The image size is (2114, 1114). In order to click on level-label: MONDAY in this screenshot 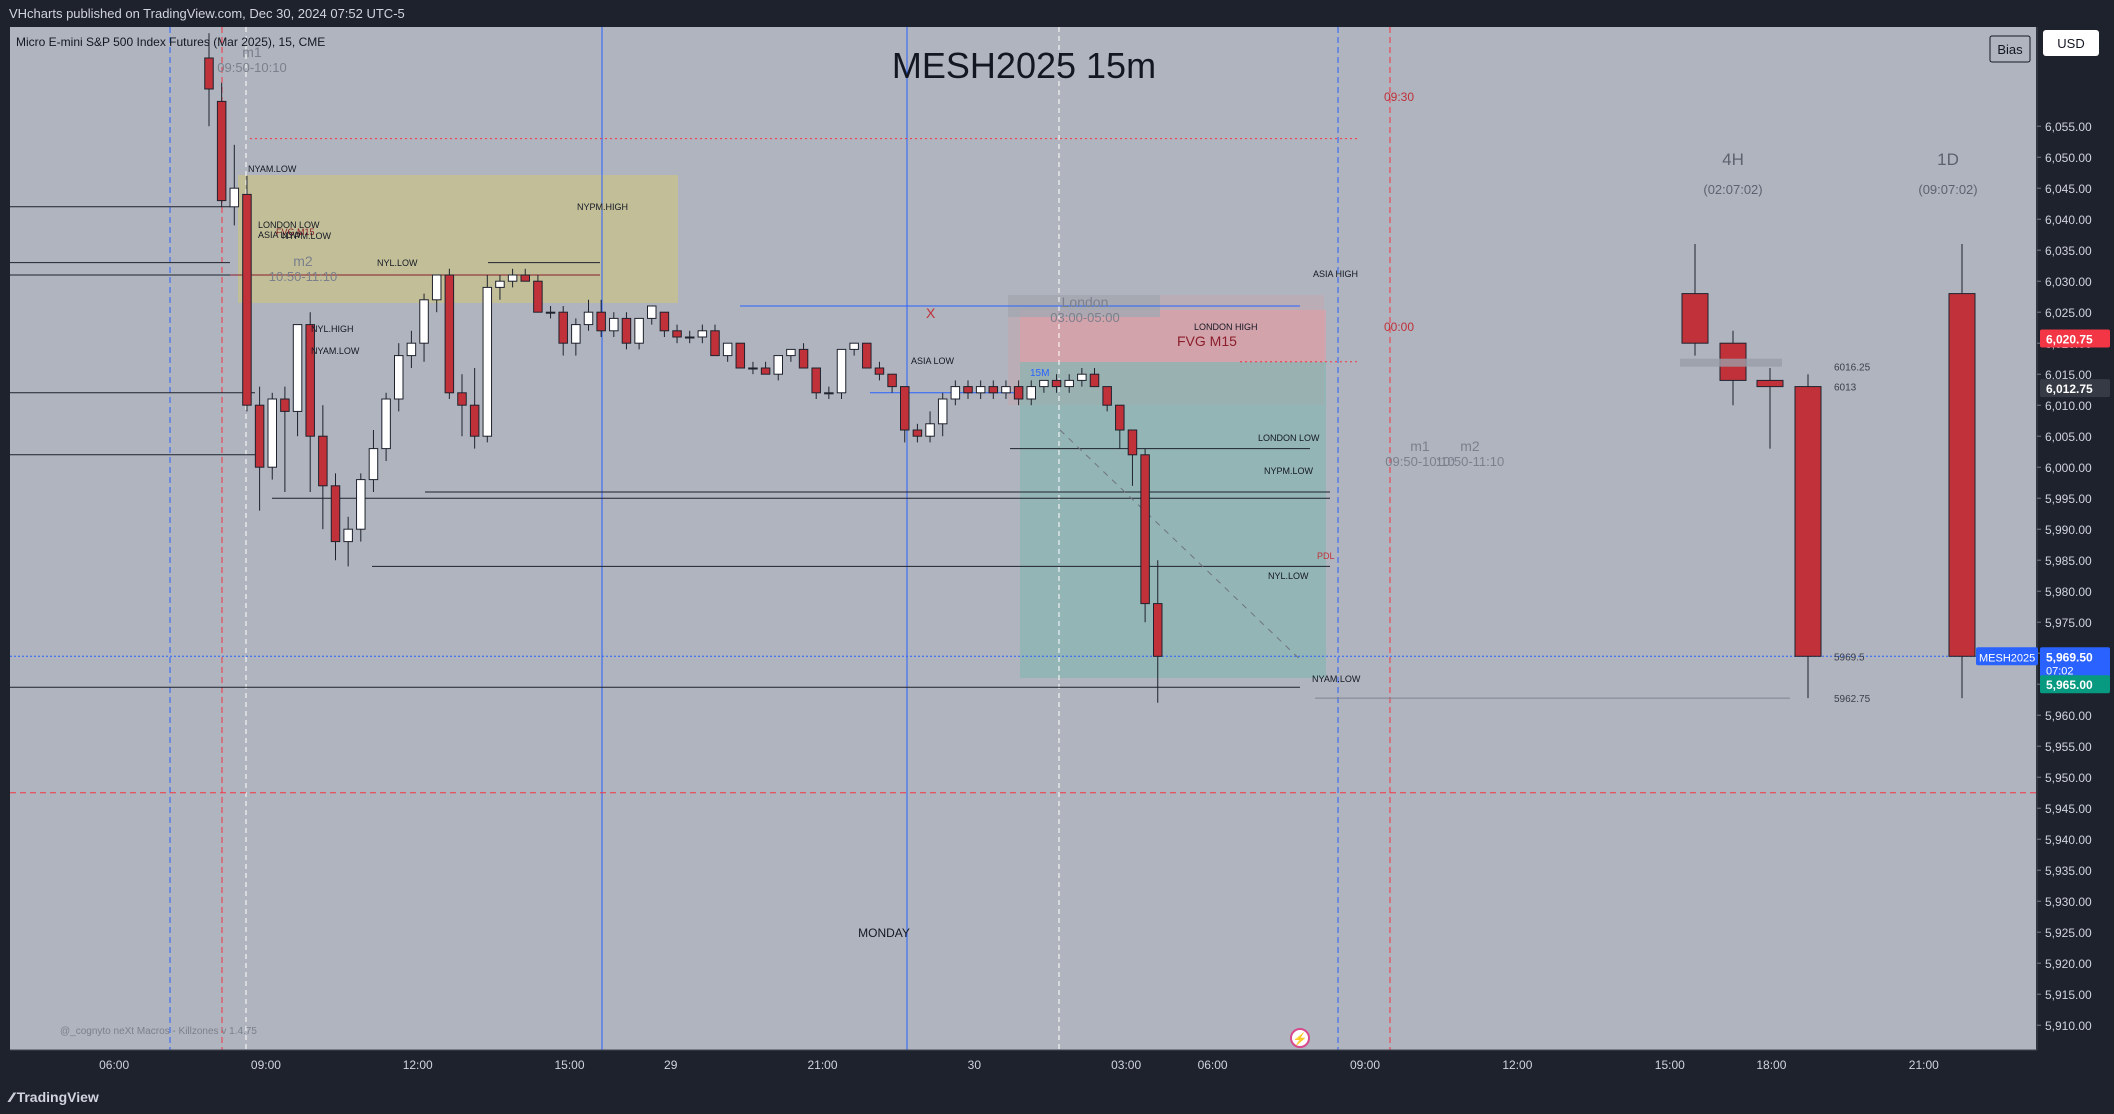, I will do `click(884, 933)`.